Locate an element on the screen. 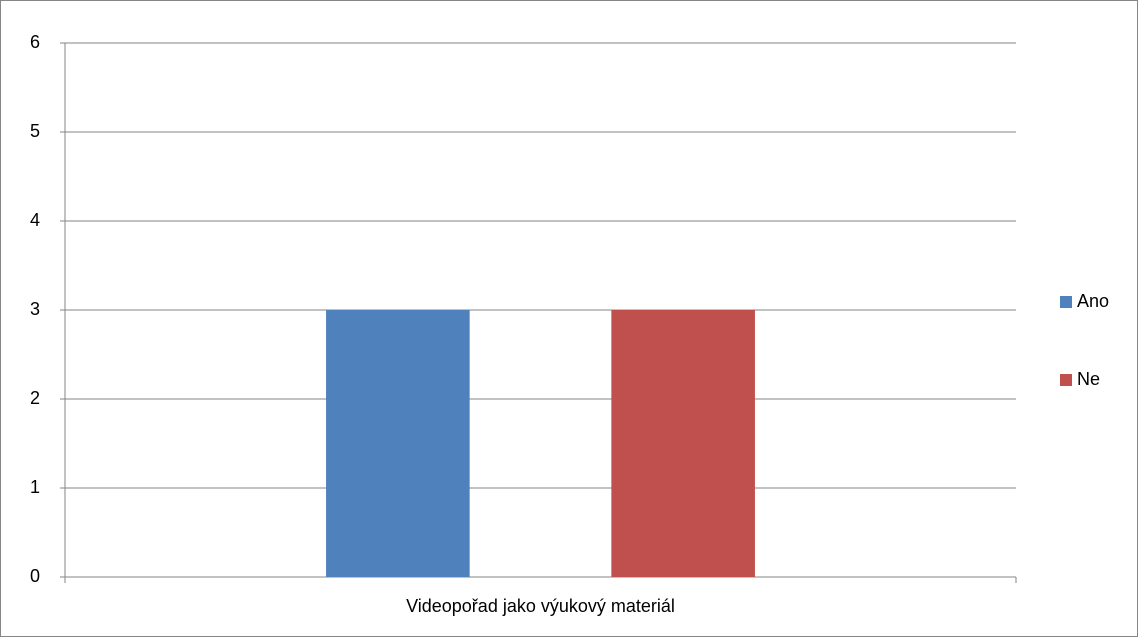  y-tick-label: 4 is located at coordinates (35, 220).